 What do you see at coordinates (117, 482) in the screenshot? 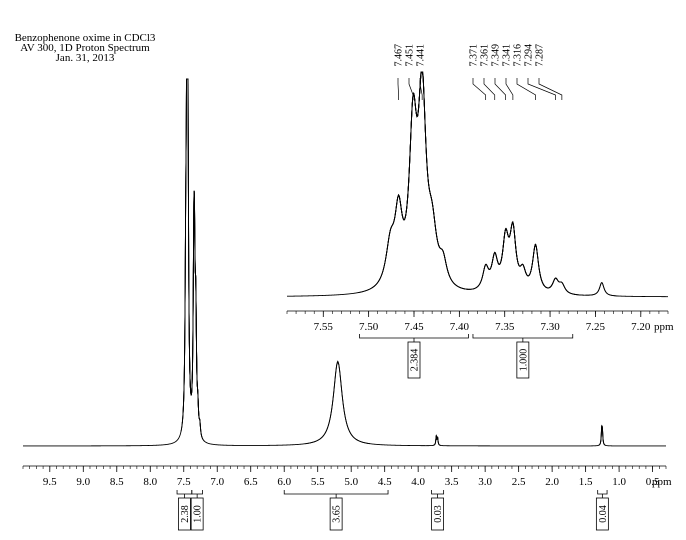
I see `x-tick-label: 8.5` at bounding box center [117, 482].